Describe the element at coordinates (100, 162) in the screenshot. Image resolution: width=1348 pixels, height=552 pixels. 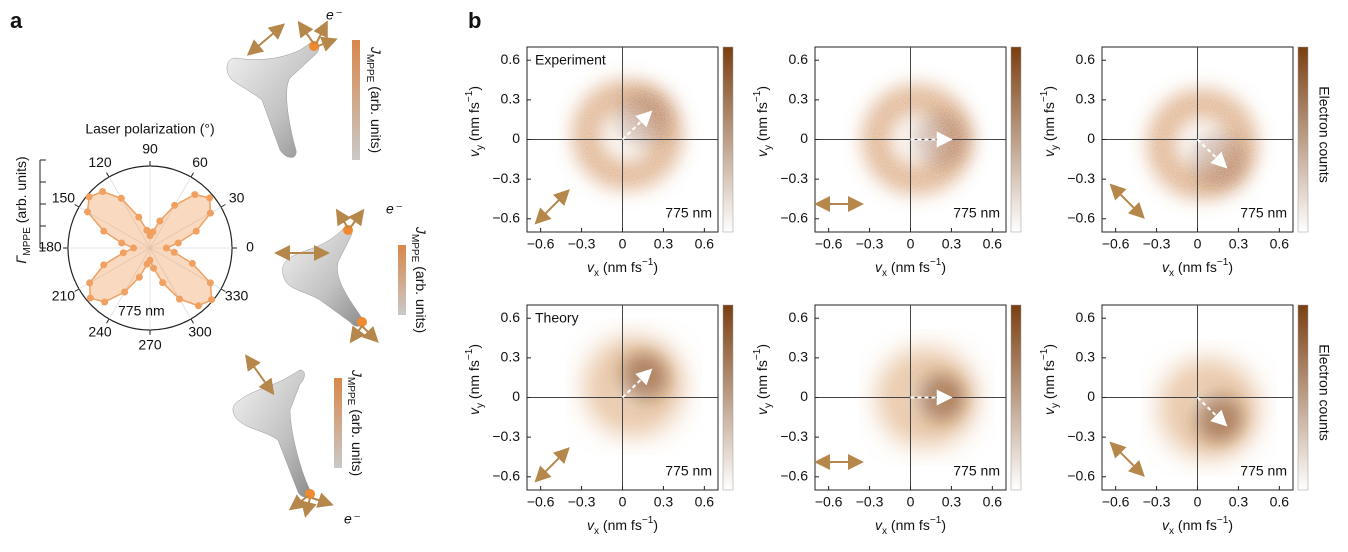
I see `angle-tick-label: 120` at that location.